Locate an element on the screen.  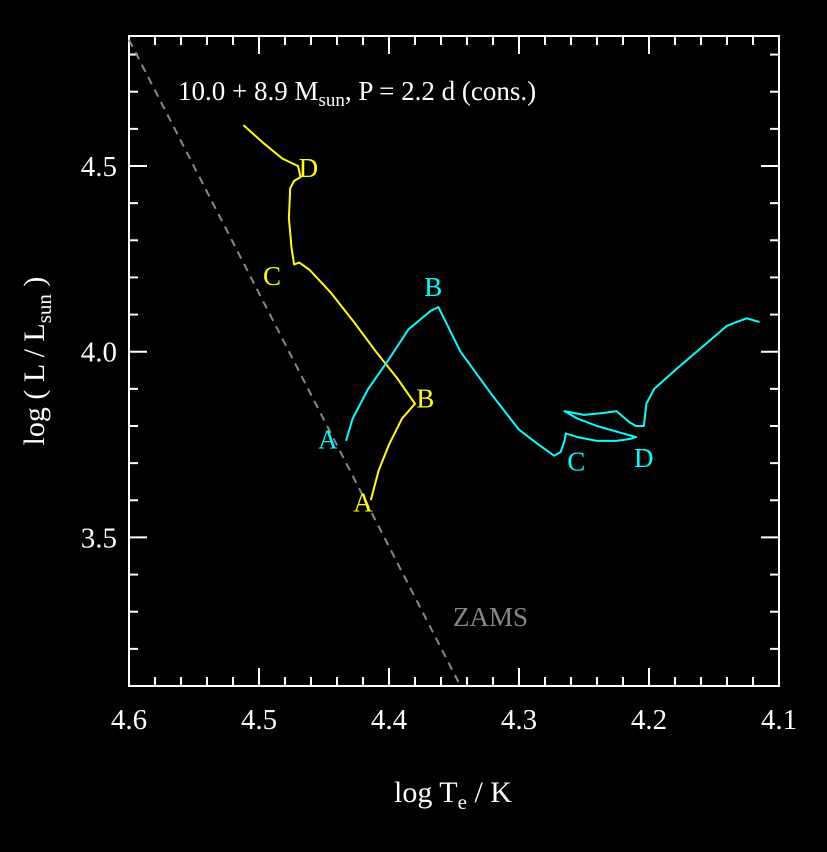
x-tick-label: 4.1 is located at coordinates (779, 720).